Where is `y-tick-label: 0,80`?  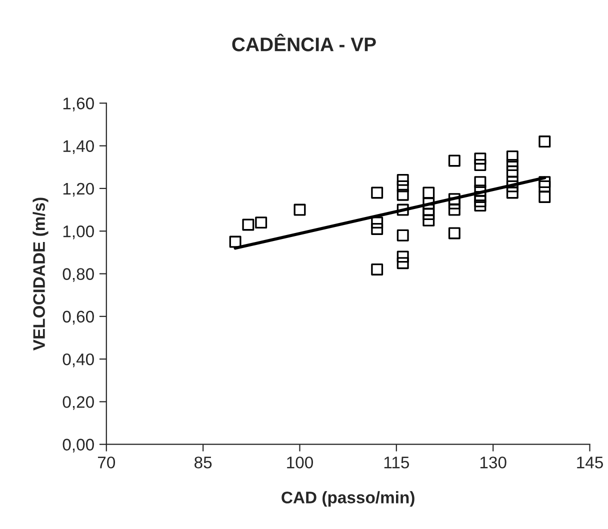
y-tick-label: 0,80 is located at coordinates (78, 275).